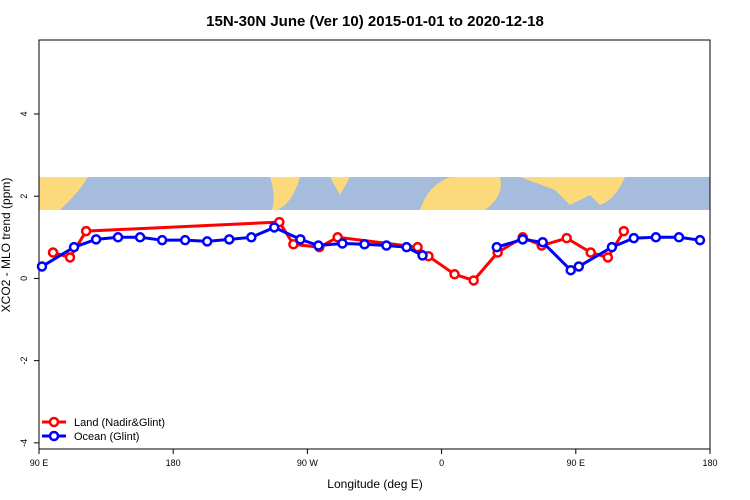  I want to click on y-tick-label: -2, so click(24, 361).